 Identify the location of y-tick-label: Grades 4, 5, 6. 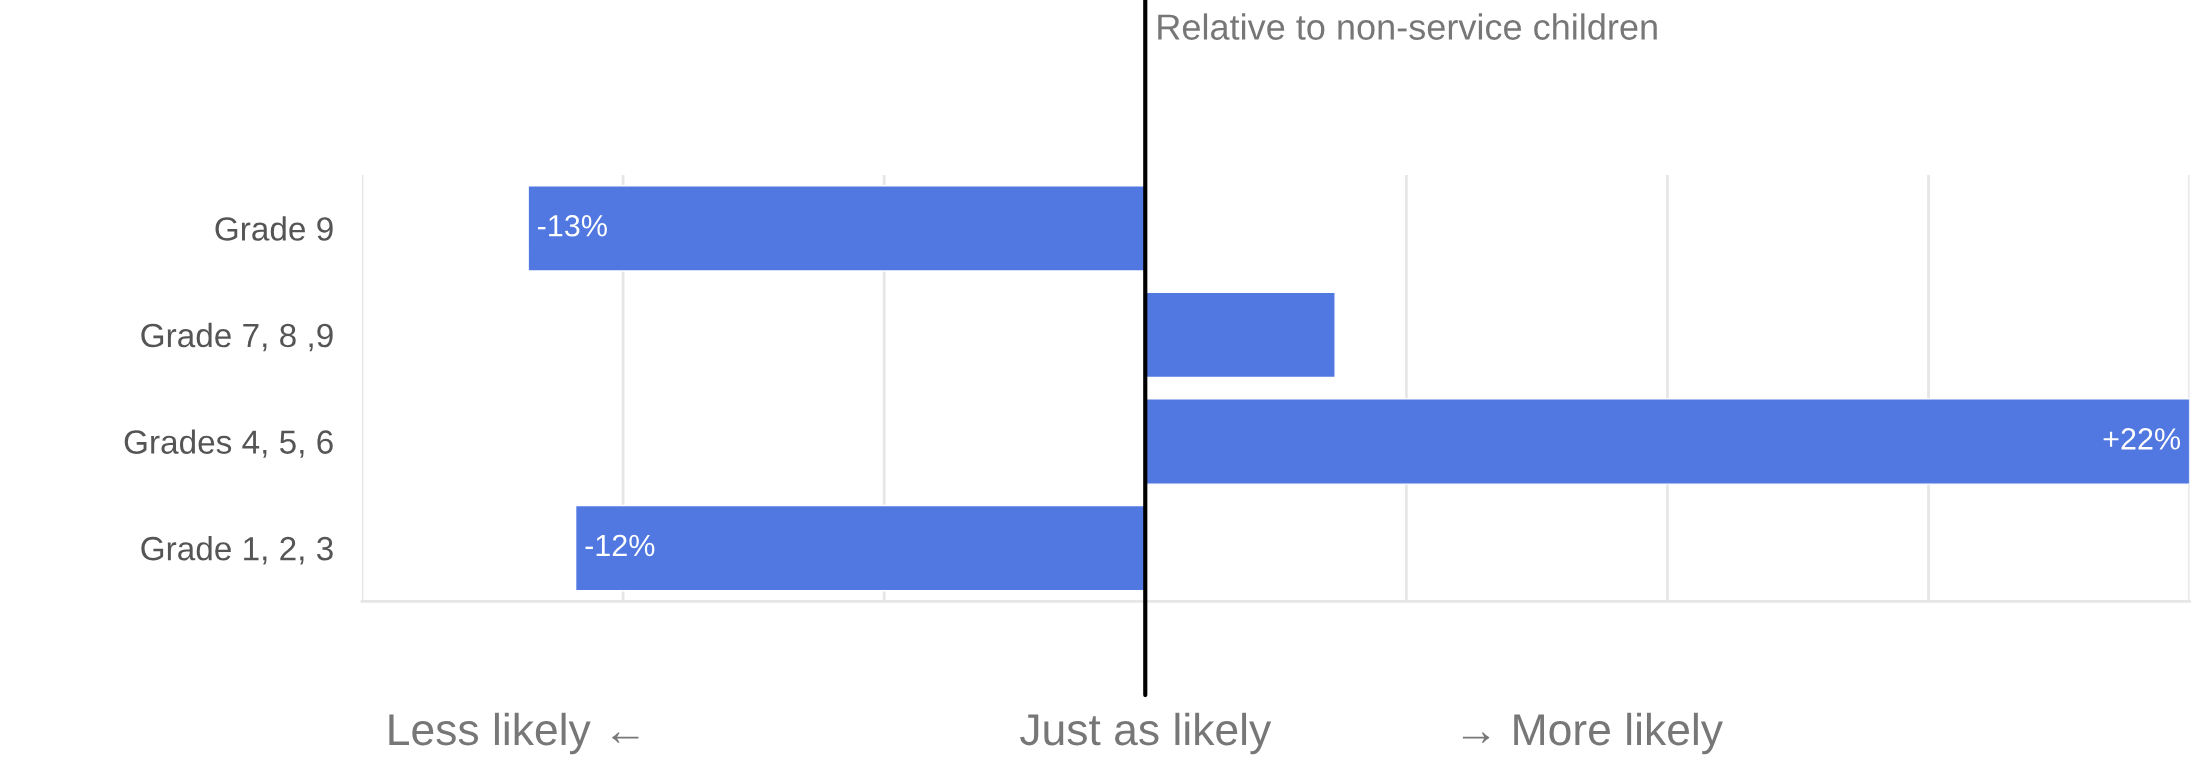
(228, 443).